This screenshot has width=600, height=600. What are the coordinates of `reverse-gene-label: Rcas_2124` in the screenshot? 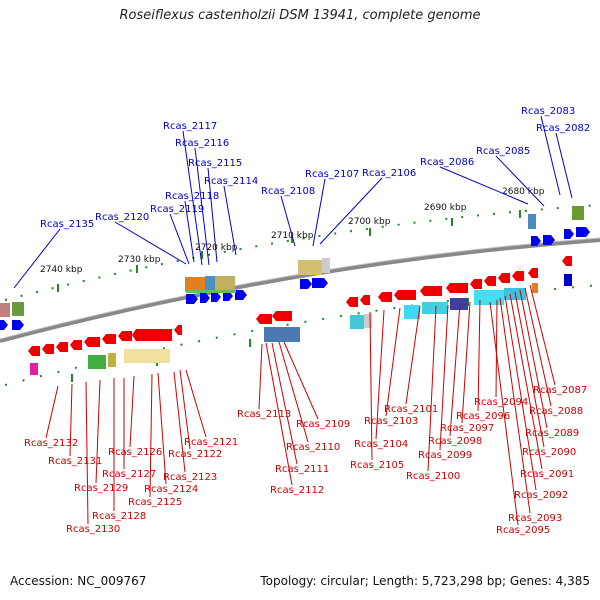 It's located at (171, 489).